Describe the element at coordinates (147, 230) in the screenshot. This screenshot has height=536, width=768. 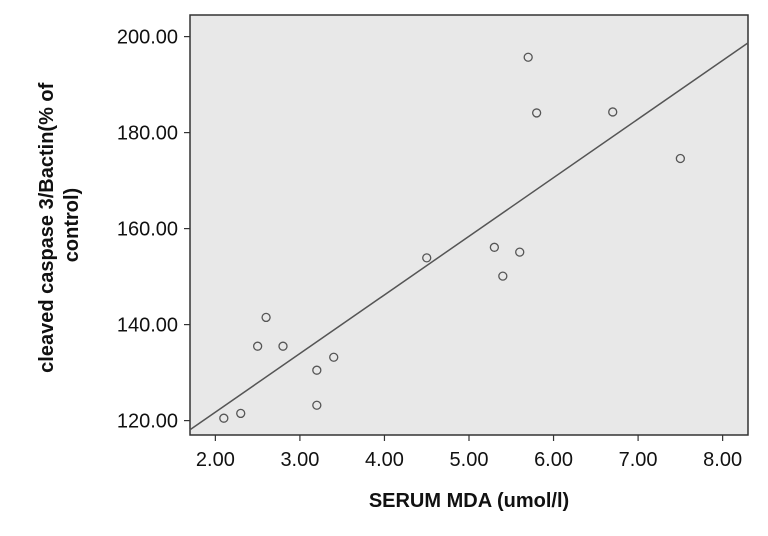
I see `y-tick-label: 160.00` at that location.